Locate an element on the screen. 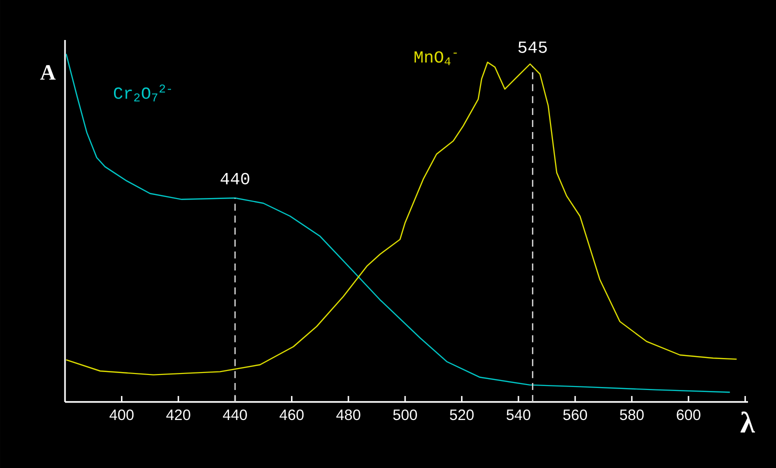  text: Cr$_{2}$O$_{7}$2- is located at coordinates (143, 93).